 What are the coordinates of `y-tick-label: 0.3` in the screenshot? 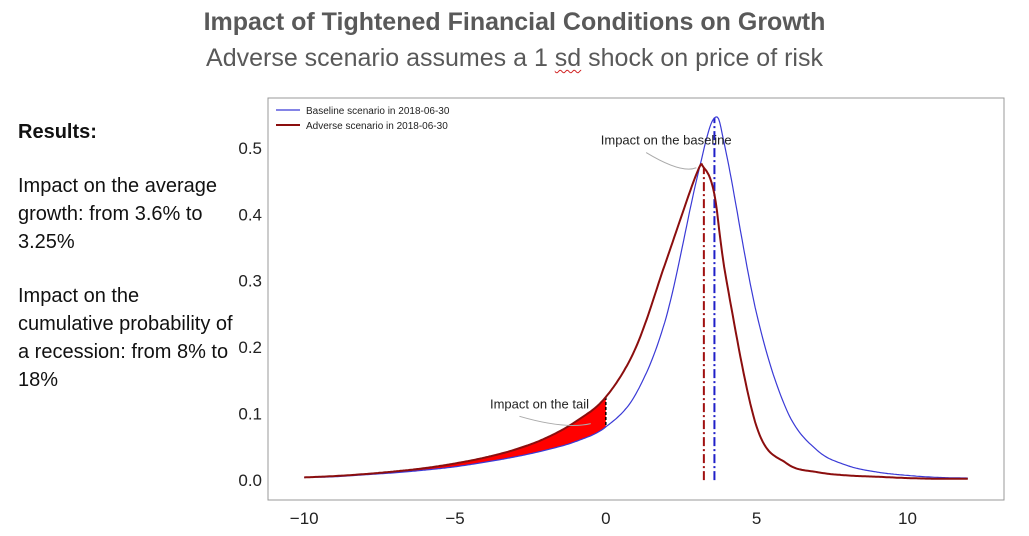 It's located at (250, 281).